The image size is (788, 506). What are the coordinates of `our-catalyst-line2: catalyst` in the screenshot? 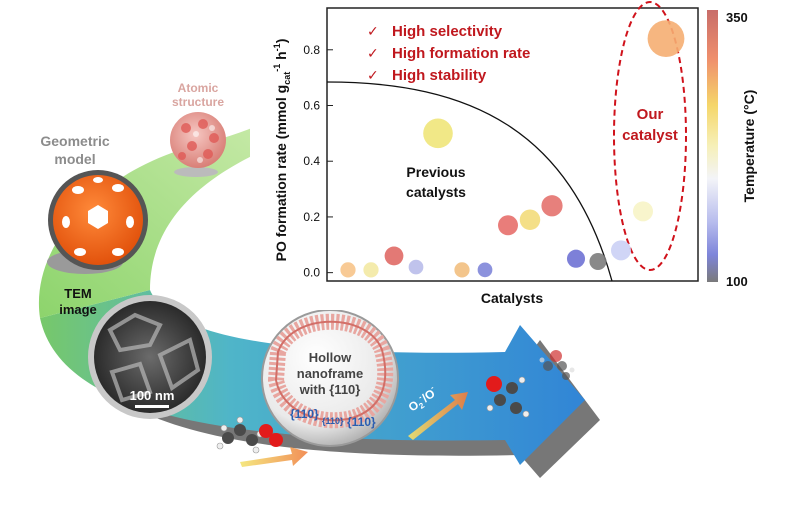 It's located at (650, 135).